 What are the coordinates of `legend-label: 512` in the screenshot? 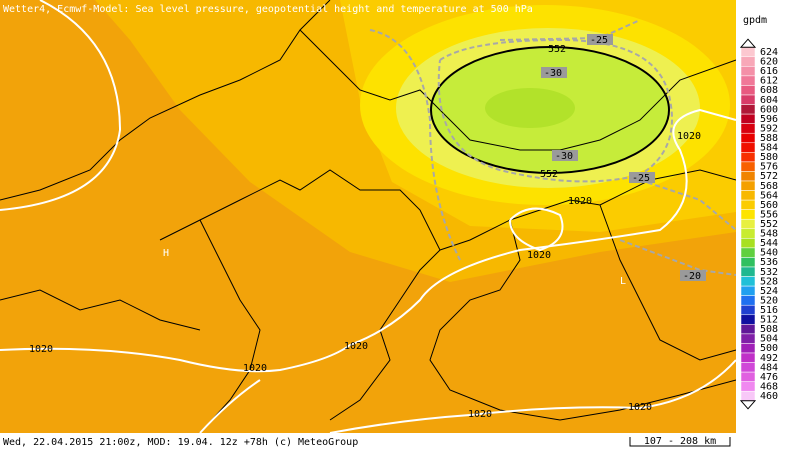 It's located at (769, 320).